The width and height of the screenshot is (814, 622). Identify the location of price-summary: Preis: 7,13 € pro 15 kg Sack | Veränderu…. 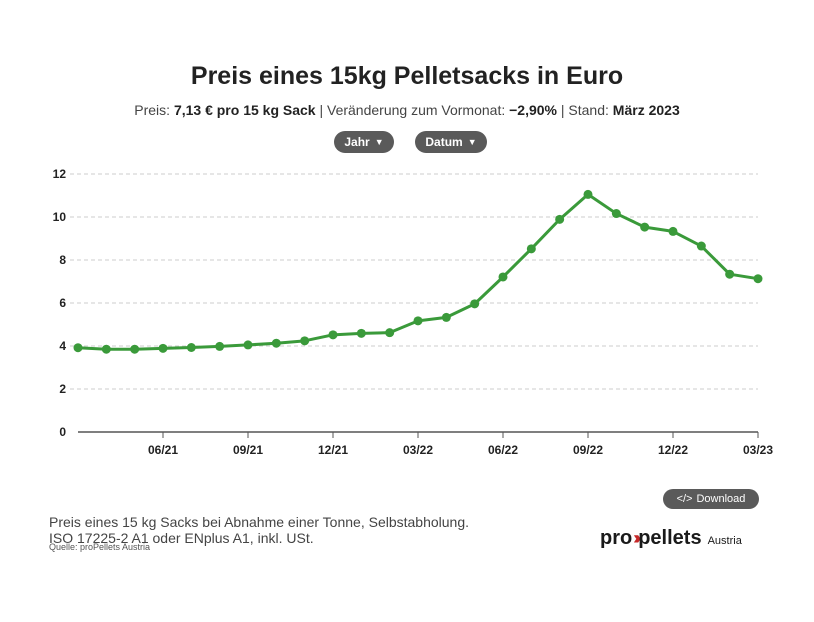
(407, 110).